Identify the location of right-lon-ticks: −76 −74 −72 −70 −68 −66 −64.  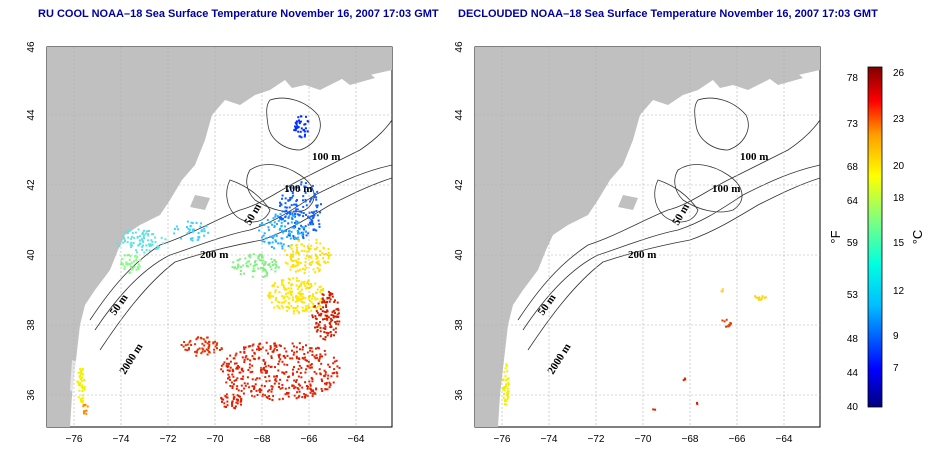
(643, 439).